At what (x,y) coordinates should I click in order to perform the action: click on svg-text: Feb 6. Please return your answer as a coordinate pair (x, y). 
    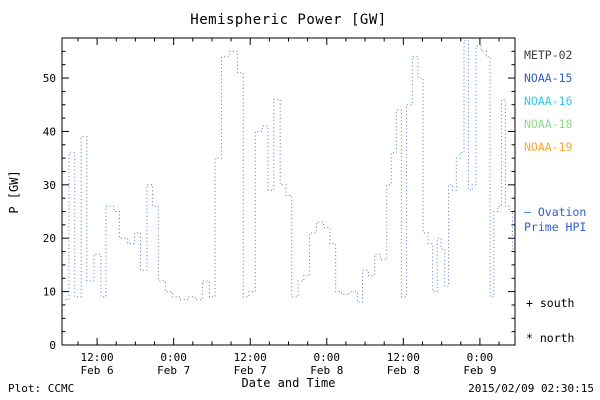
    Looking at the image, I should click on (97, 370).